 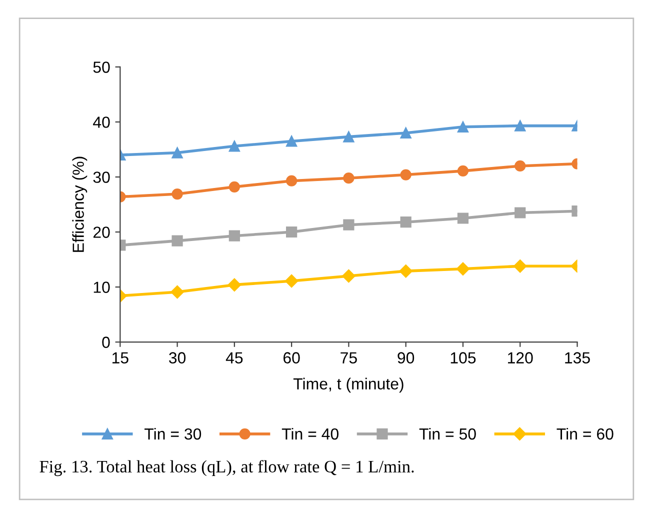 I want to click on x-tick-label: 135, so click(x=577, y=358).